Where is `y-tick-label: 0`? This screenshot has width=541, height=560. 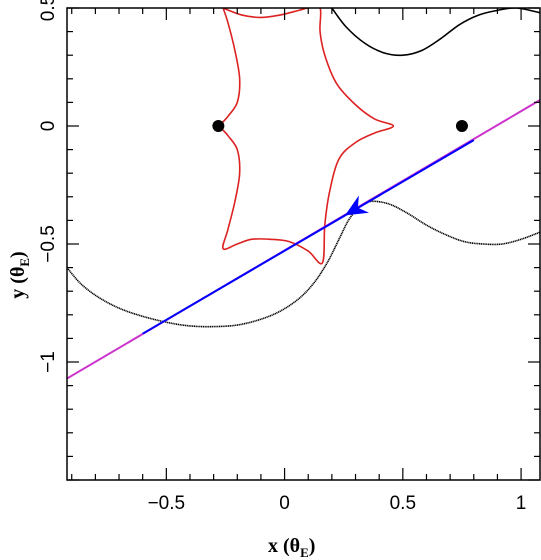 y-tick-label: 0 is located at coordinates (48, 126).